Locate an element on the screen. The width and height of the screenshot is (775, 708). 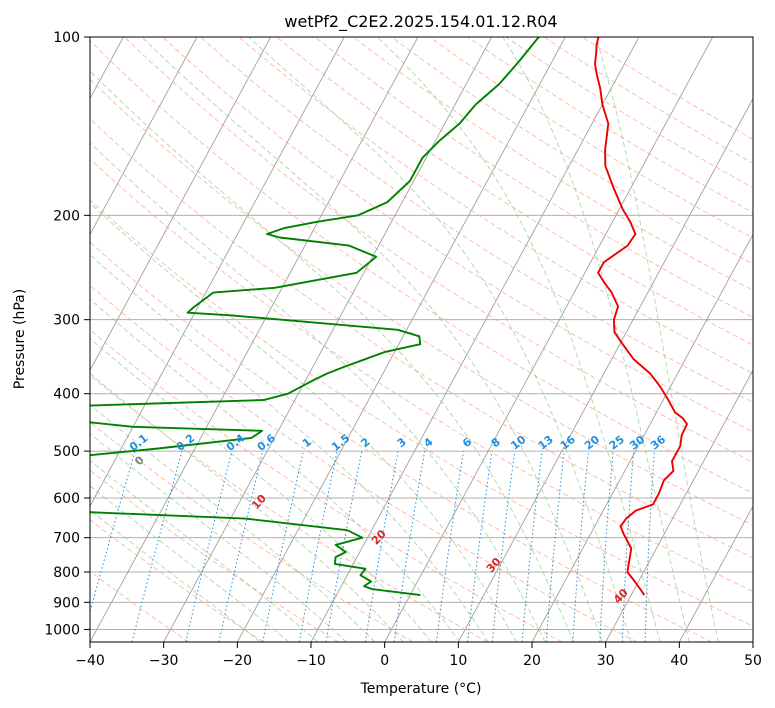
x-tick-label: −20 is located at coordinates (238, 661).